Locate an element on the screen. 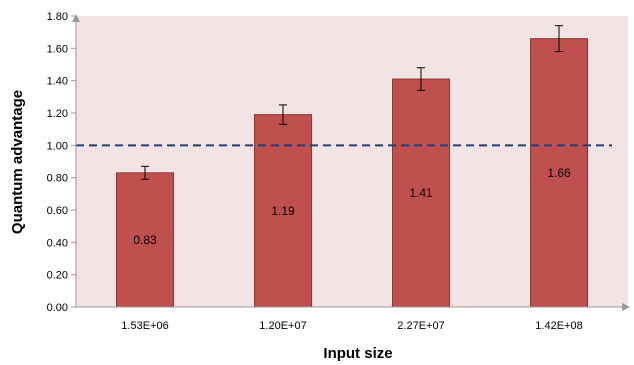  y-tick-label: 0.60 is located at coordinates (57, 211).